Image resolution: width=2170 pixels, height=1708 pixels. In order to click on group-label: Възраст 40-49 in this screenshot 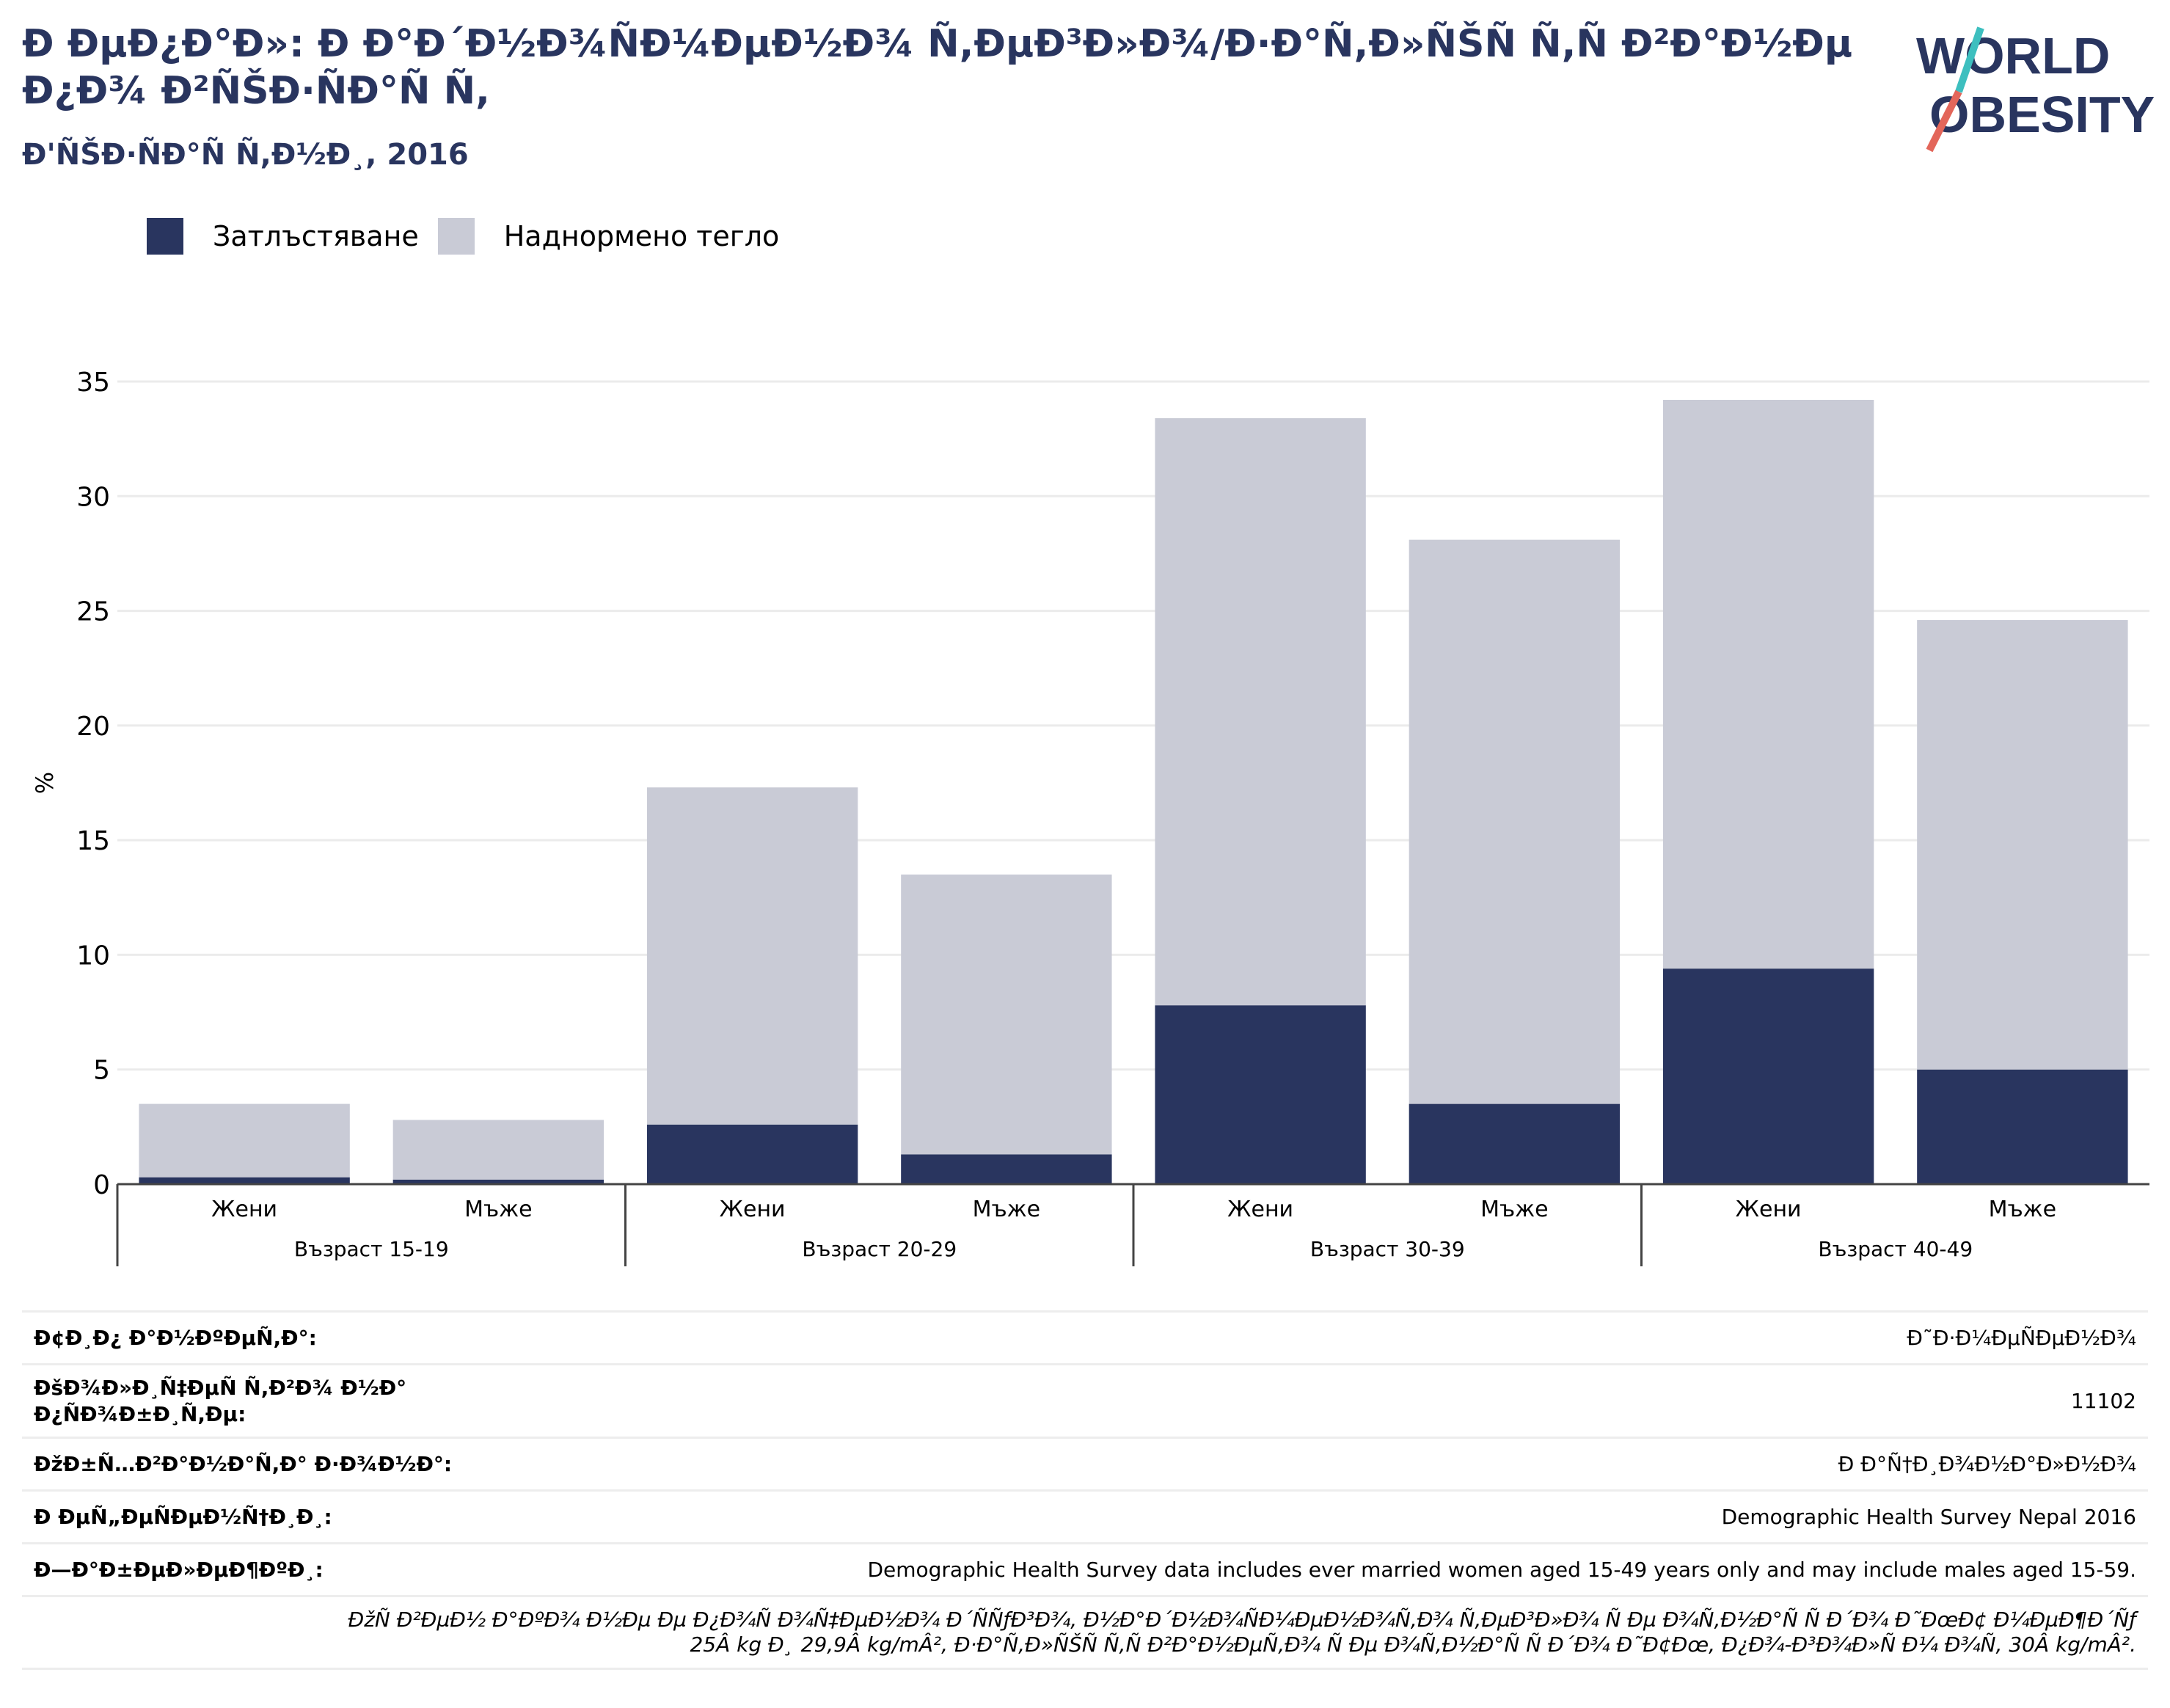, I will do `click(1896, 1249)`.